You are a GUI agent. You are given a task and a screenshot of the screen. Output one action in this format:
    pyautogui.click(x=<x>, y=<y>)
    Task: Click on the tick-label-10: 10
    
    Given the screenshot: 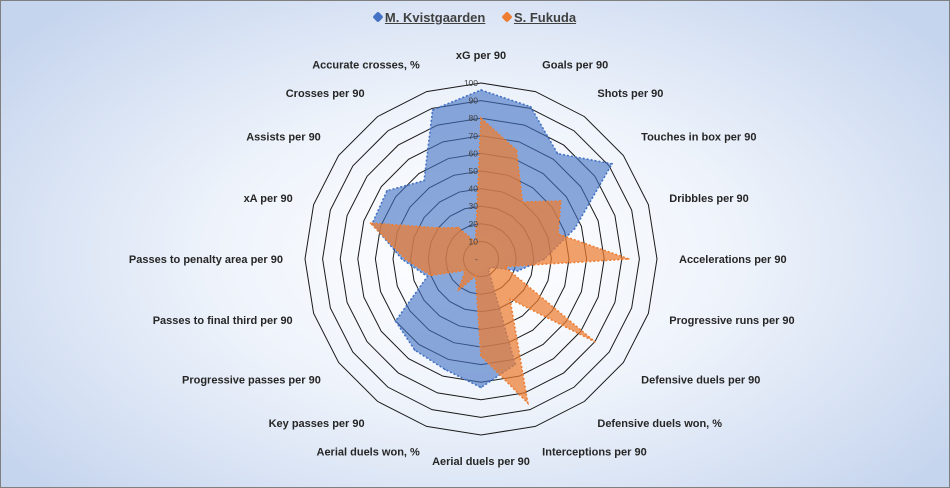 What is the action you would take?
    pyautogui.click(x=474, y=241)
    